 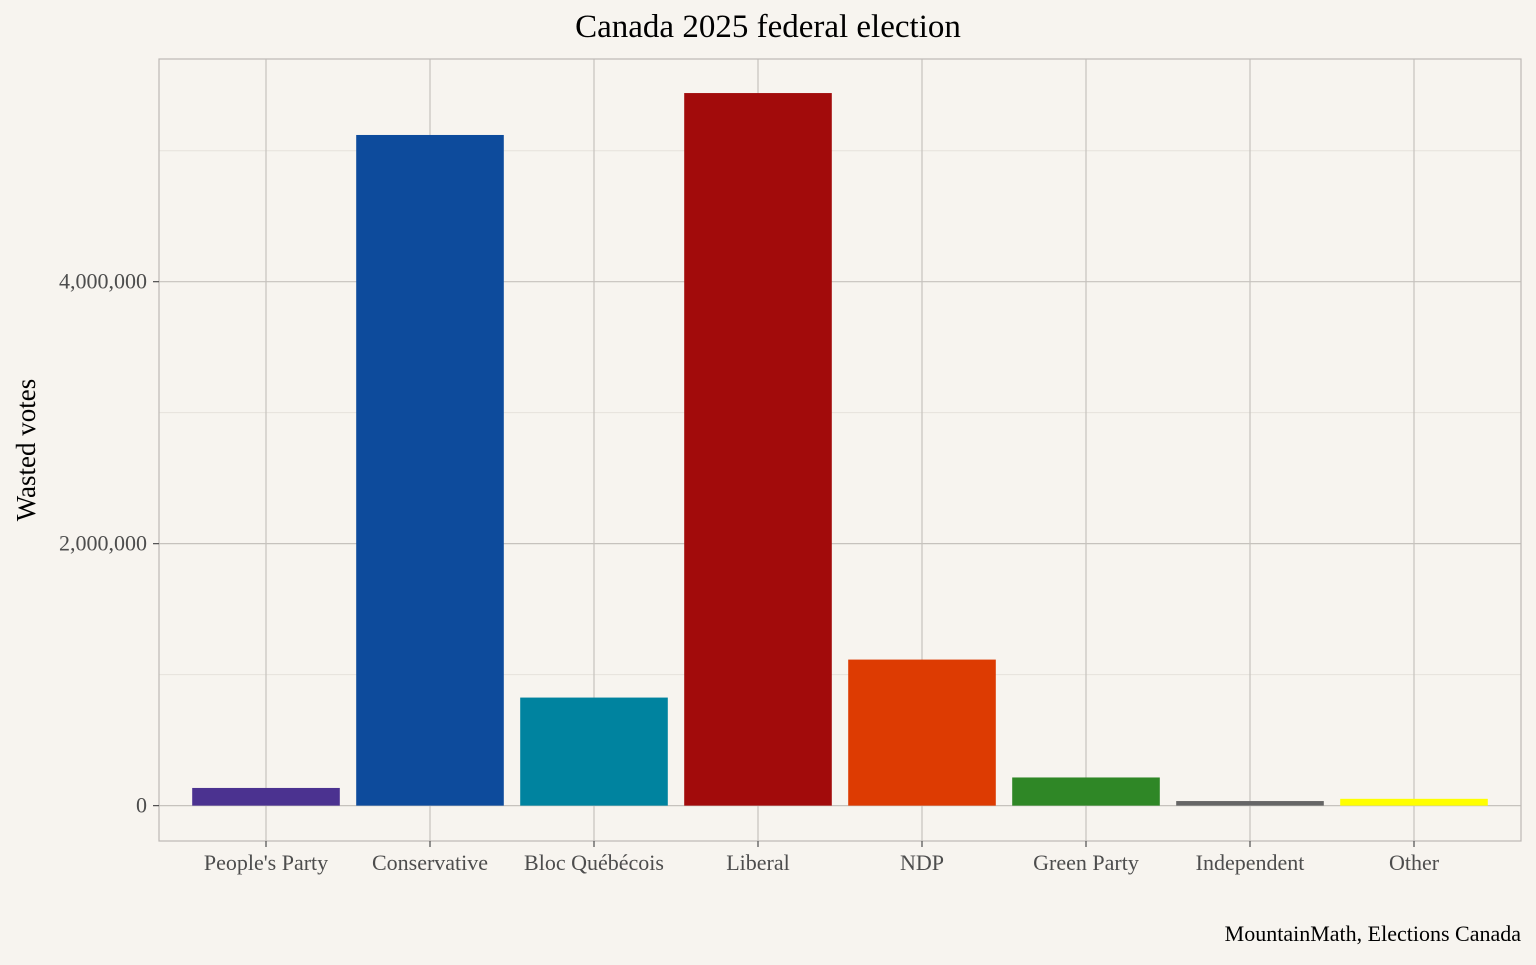 What do you see at coordinates (594, 862) in the screenshot?
I see `x-tick-label: Bloc Québécois` at bounding box center [594, 862].